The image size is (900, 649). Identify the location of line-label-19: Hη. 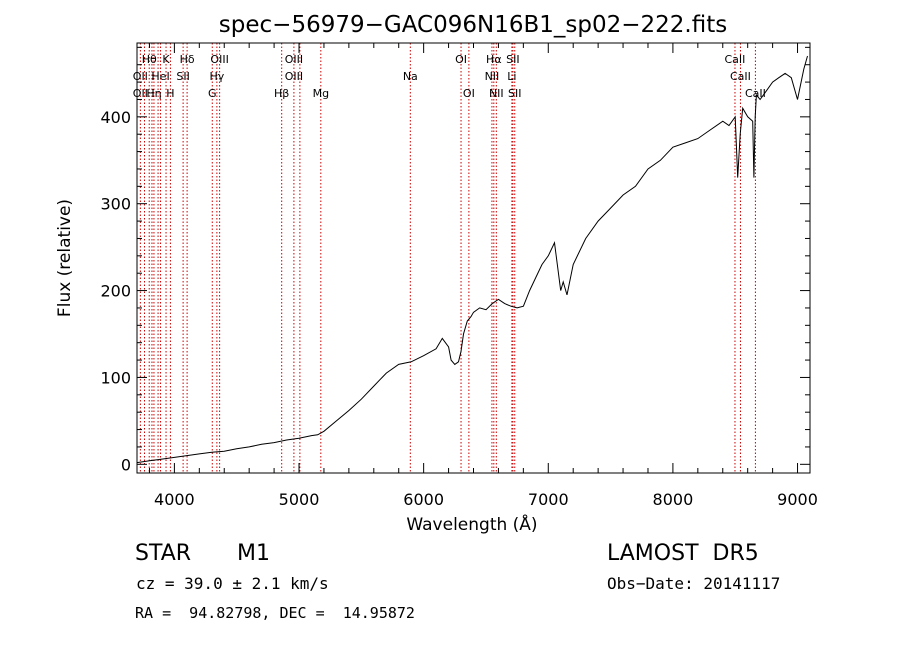
(153, 93).